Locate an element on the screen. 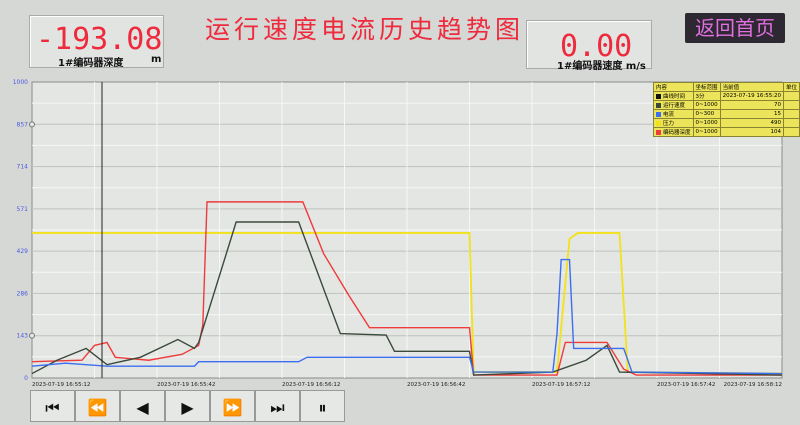  legend-header: 内容 坐标范围 当前值 单位 is located at coordinates (726, 87).